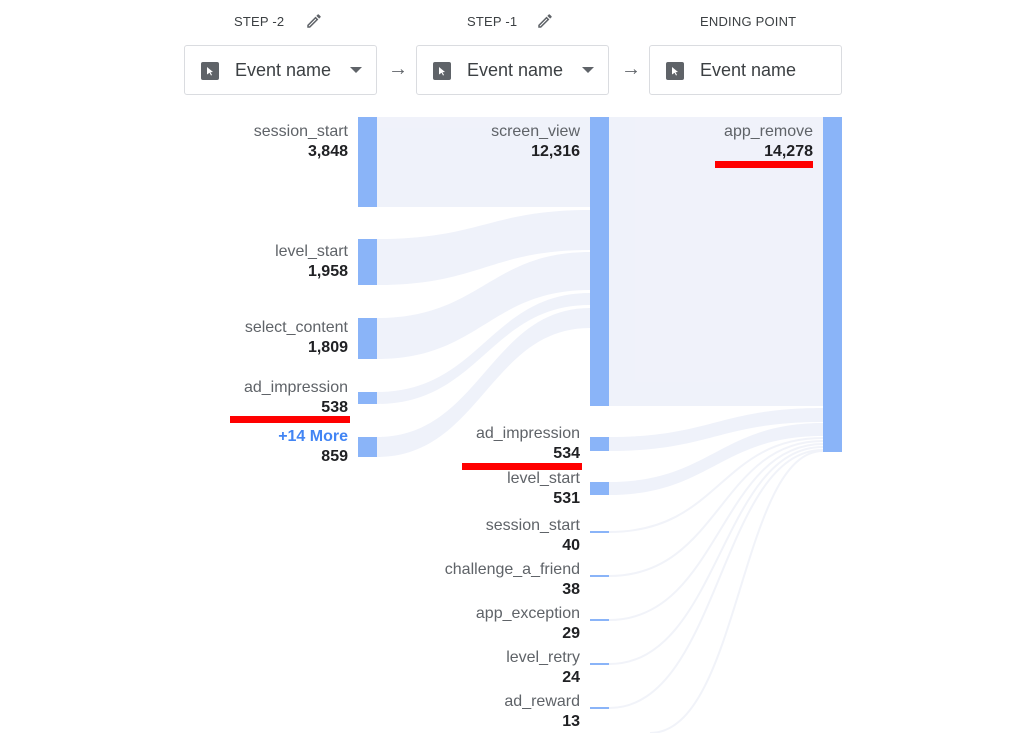 The width and height of the screenshot is (1024, 733). I want to click on flow-select_content-screen_view, so click(483, 305).